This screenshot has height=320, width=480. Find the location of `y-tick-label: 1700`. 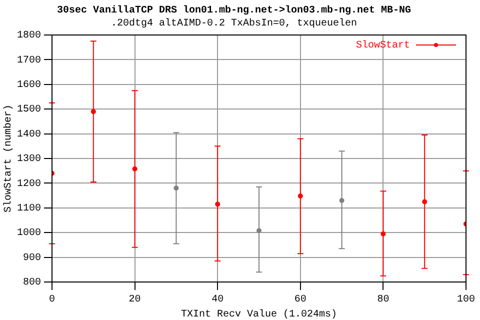

y-tick-label: 1700 is located at coordinates (29, 60).